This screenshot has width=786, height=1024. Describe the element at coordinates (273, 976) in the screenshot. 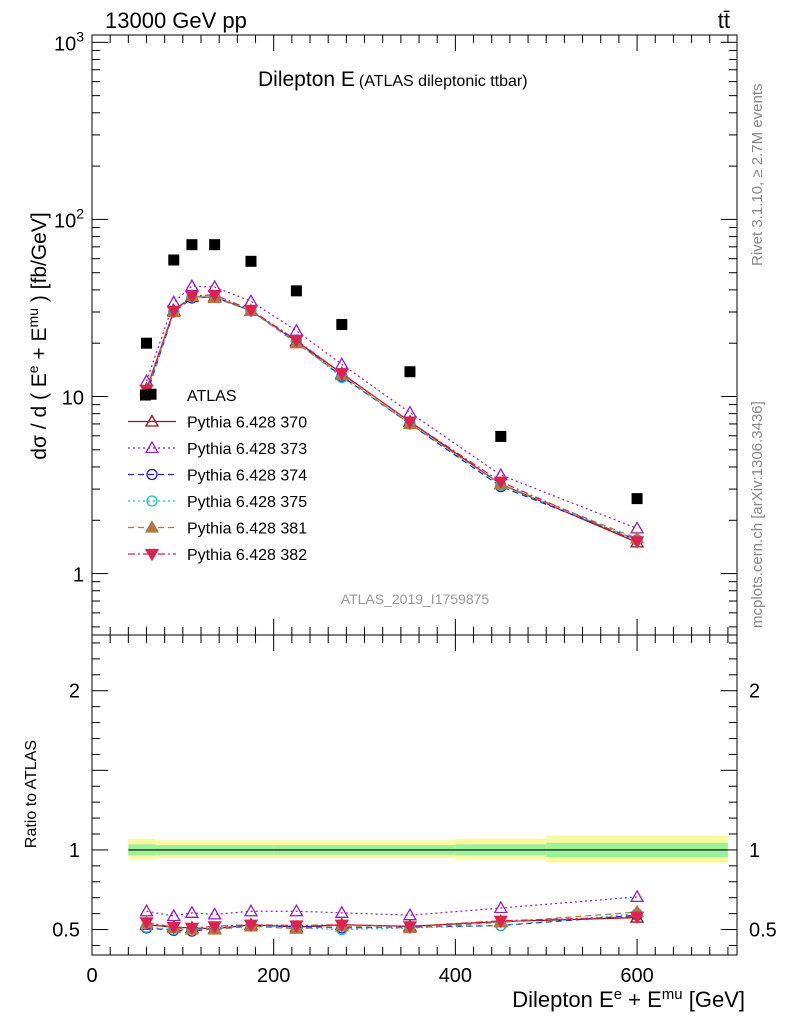

I see `x-tick-label: 200` at that location.